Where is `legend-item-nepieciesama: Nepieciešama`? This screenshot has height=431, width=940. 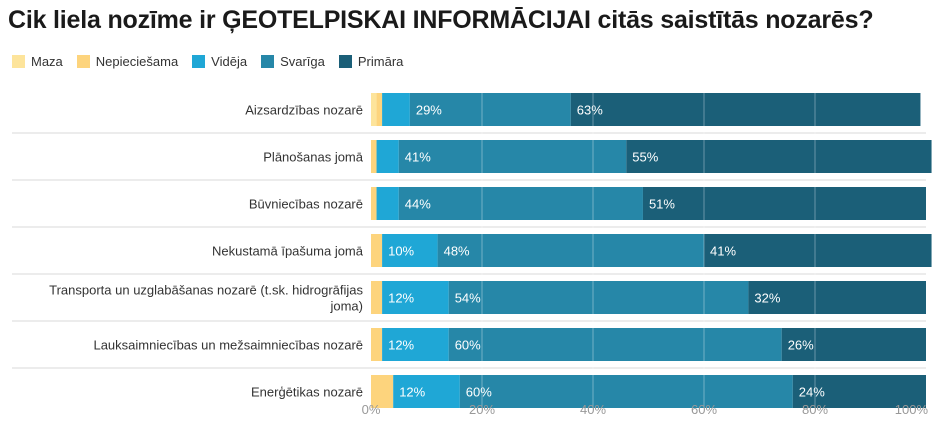 legend-item-nepieciesama: Nepieciešama is located at coordinates (127, 61).